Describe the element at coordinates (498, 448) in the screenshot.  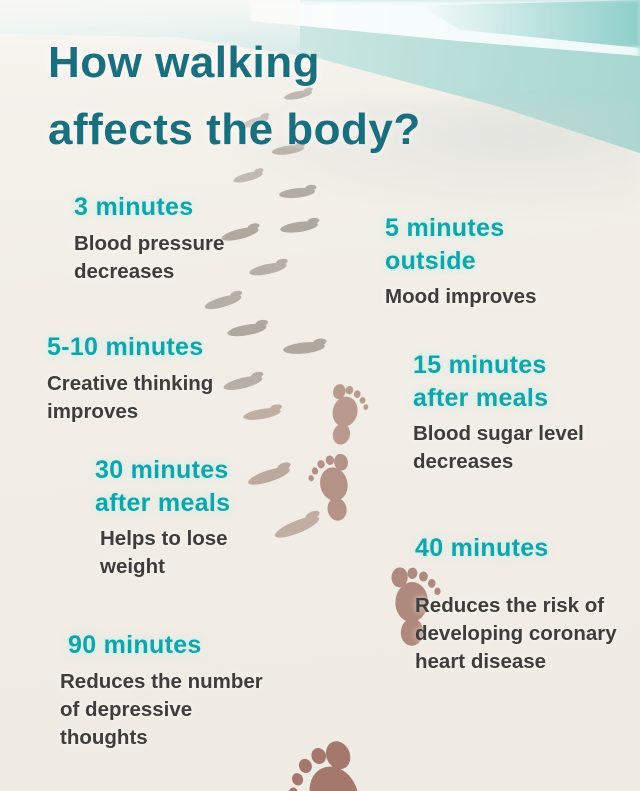
I see `item-body: Blood sugar level decreases` at that location.